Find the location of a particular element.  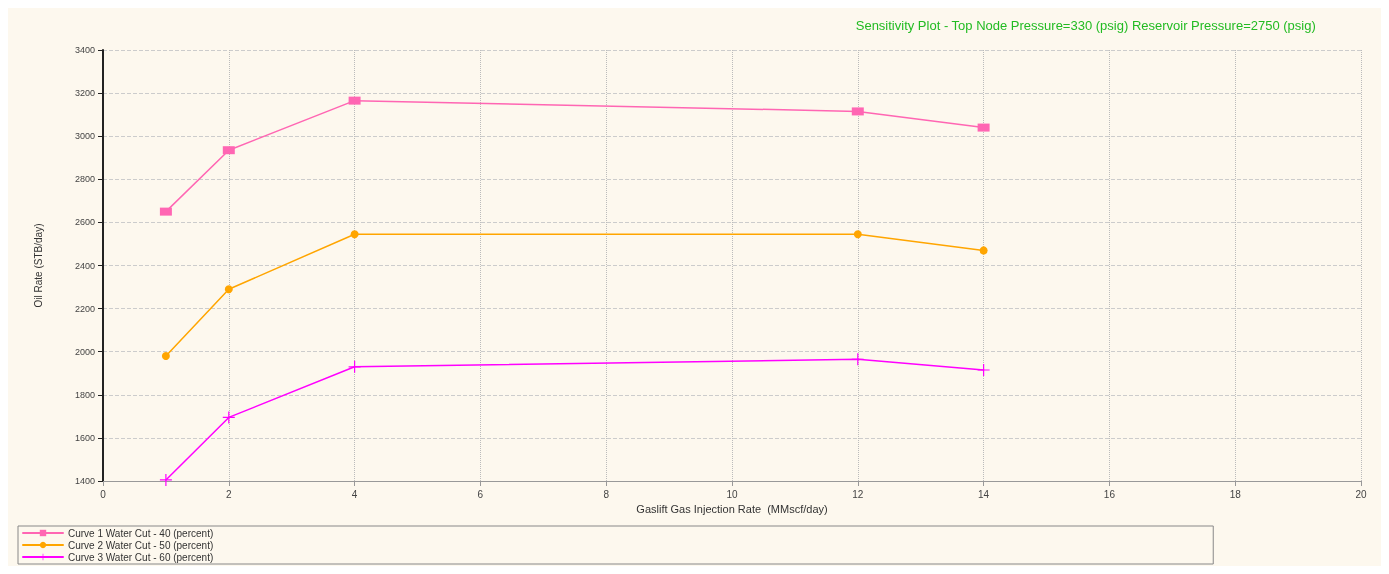

x-tick-label: 18 is located at coordinates (1235, 494).